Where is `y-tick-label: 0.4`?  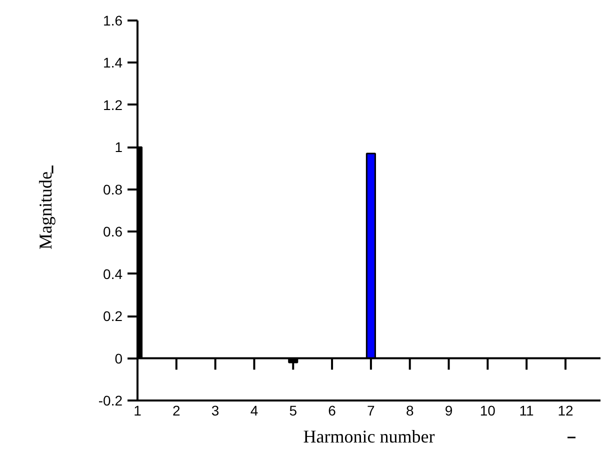 y-tick-label: 0.4 is located at coordinates (113, 274).